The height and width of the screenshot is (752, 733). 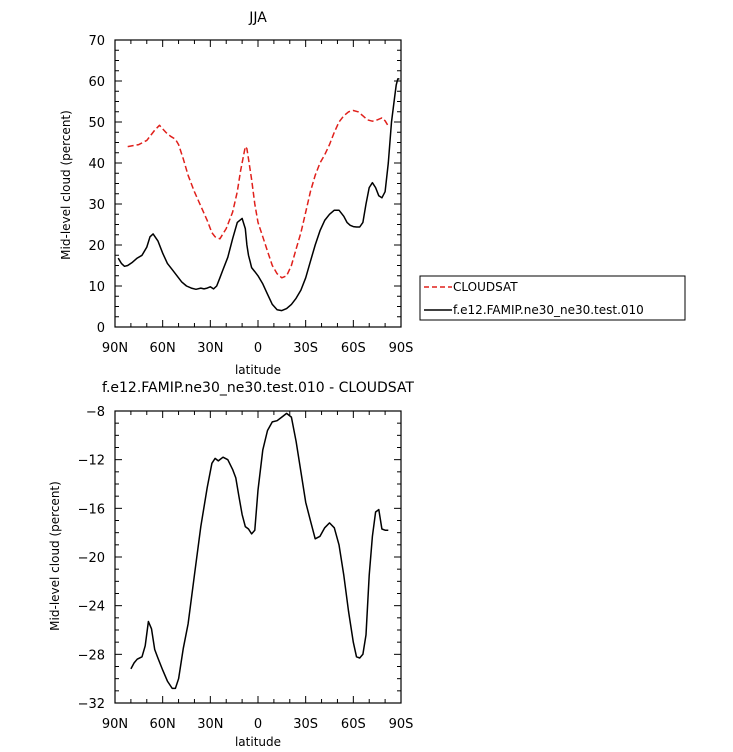 I want to click on bottom-xtick-label: 30N, so click(x=210, y=724).